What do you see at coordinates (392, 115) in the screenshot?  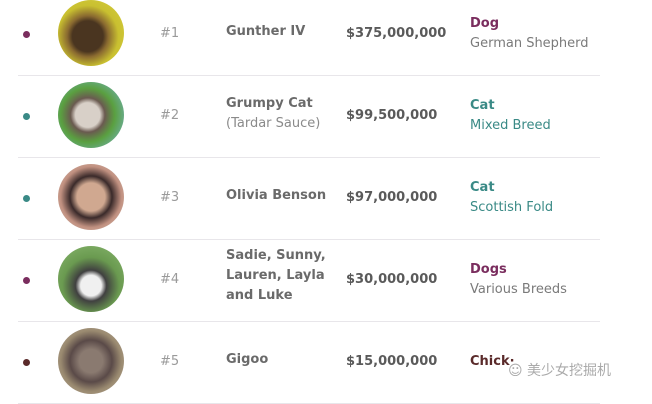 I see `net-worth: $99,500,000` at bounding box center [392, 115].